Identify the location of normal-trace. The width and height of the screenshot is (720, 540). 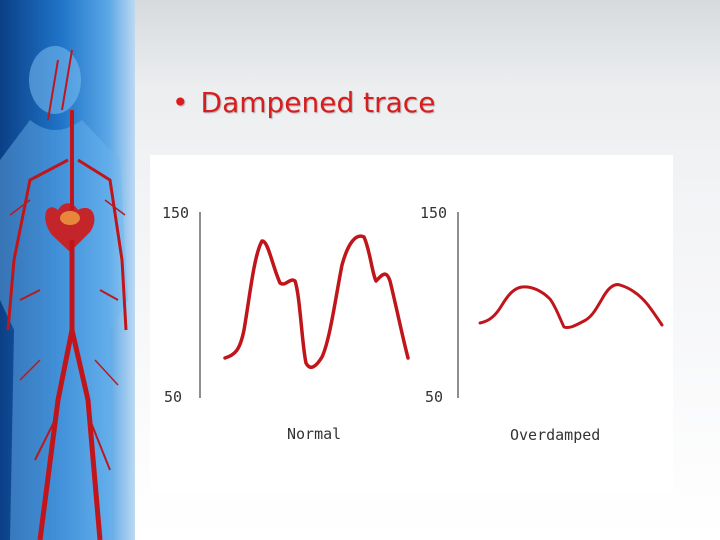
(316, 301).